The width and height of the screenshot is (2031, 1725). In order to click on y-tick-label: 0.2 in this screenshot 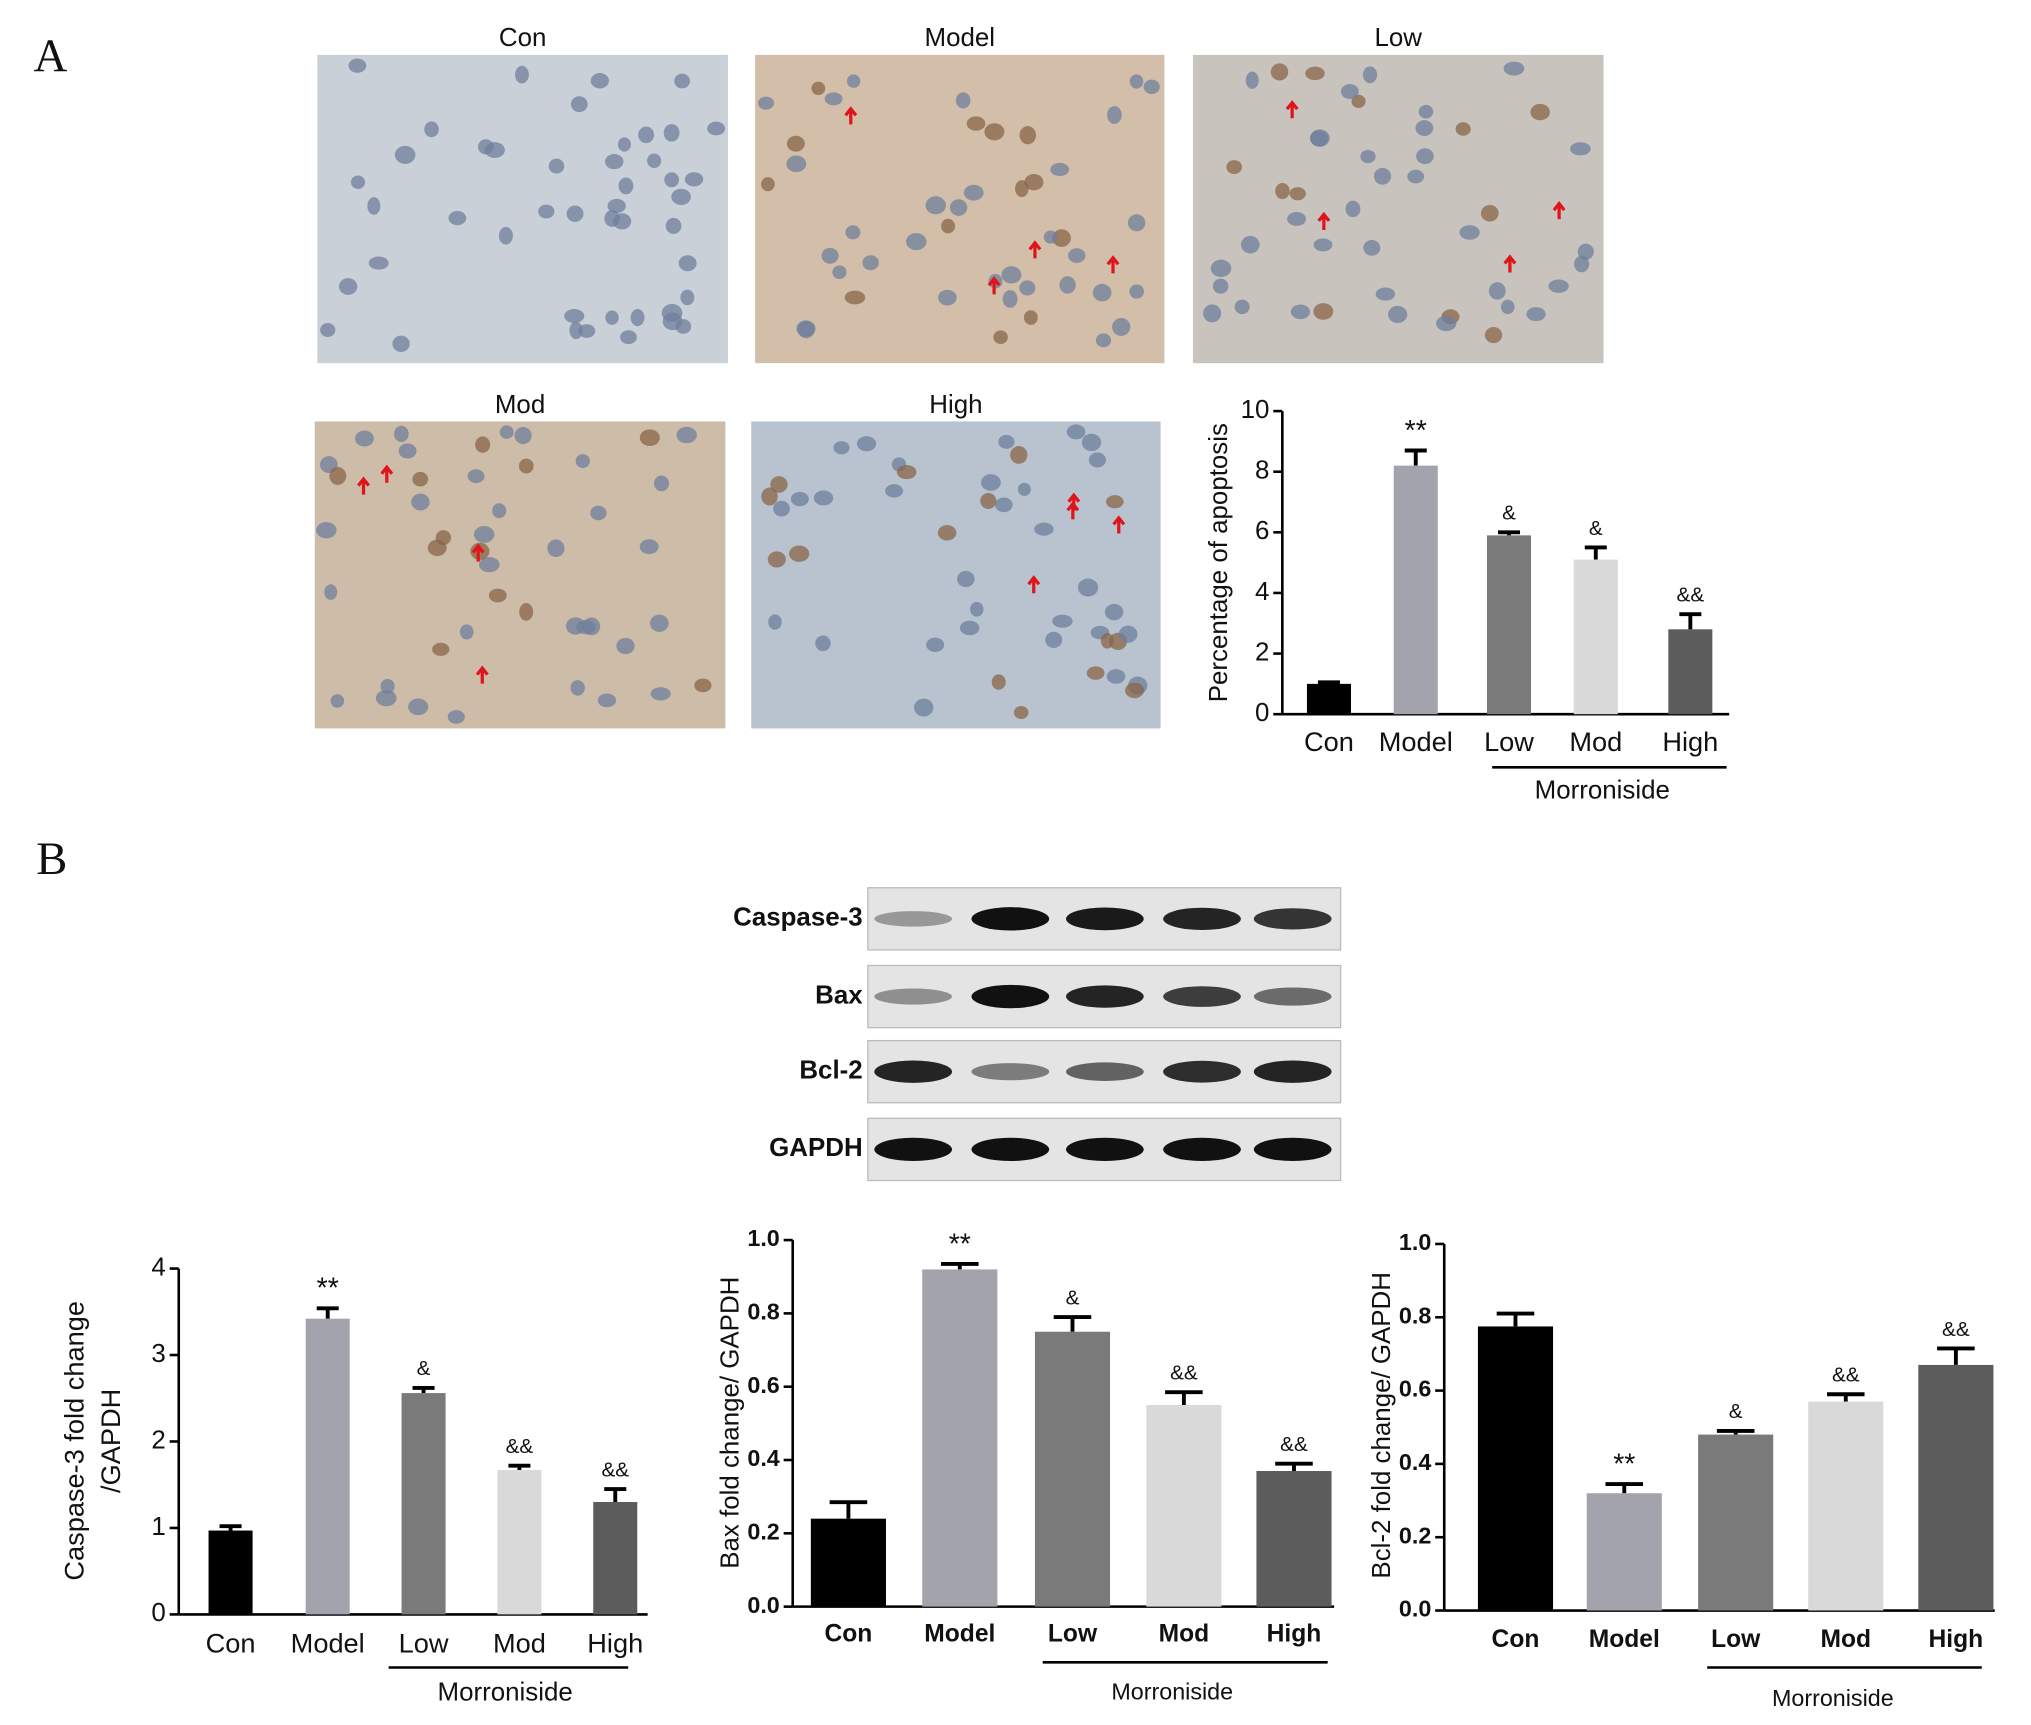, I will do `click(1415, 1535)`.